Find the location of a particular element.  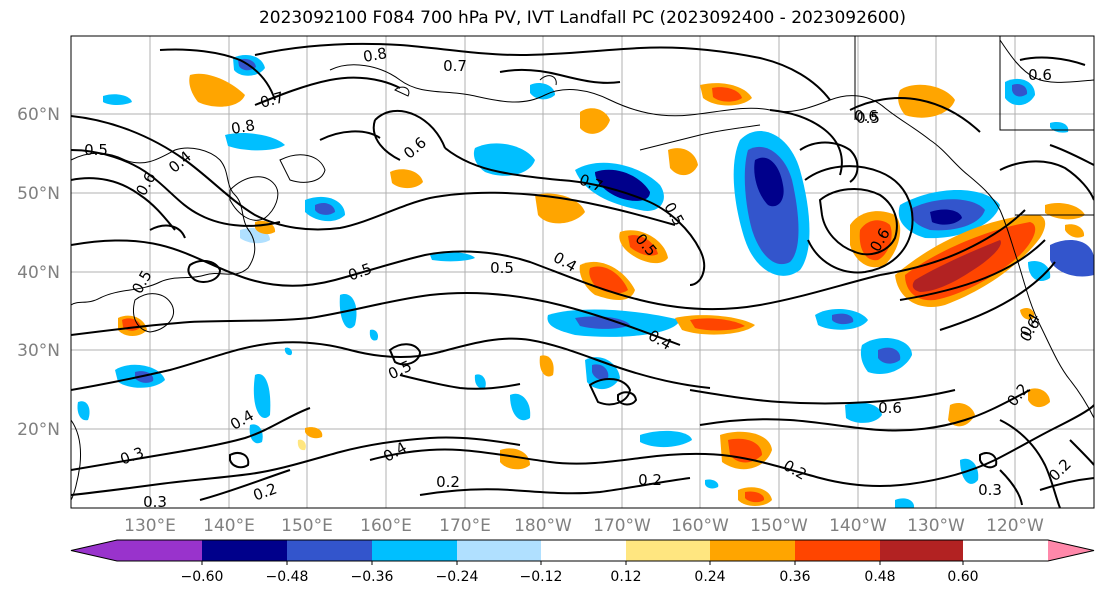

longitude-label: 150°E is located at coordinates (307, 526).